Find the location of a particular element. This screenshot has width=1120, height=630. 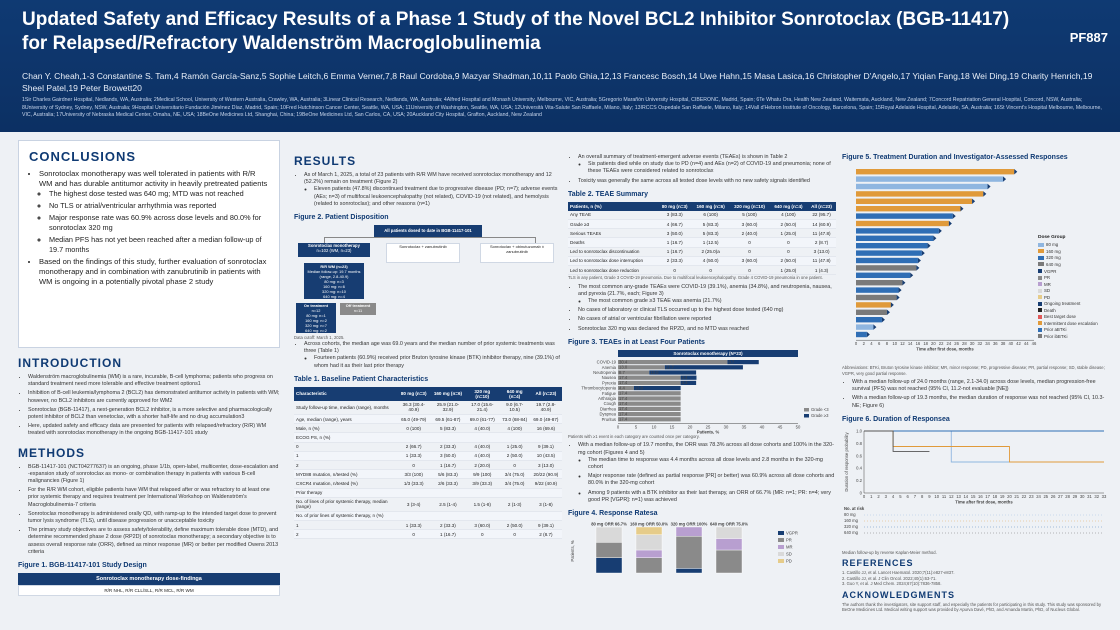

x-tick-label: 40 is located at coordinates (762, 426).